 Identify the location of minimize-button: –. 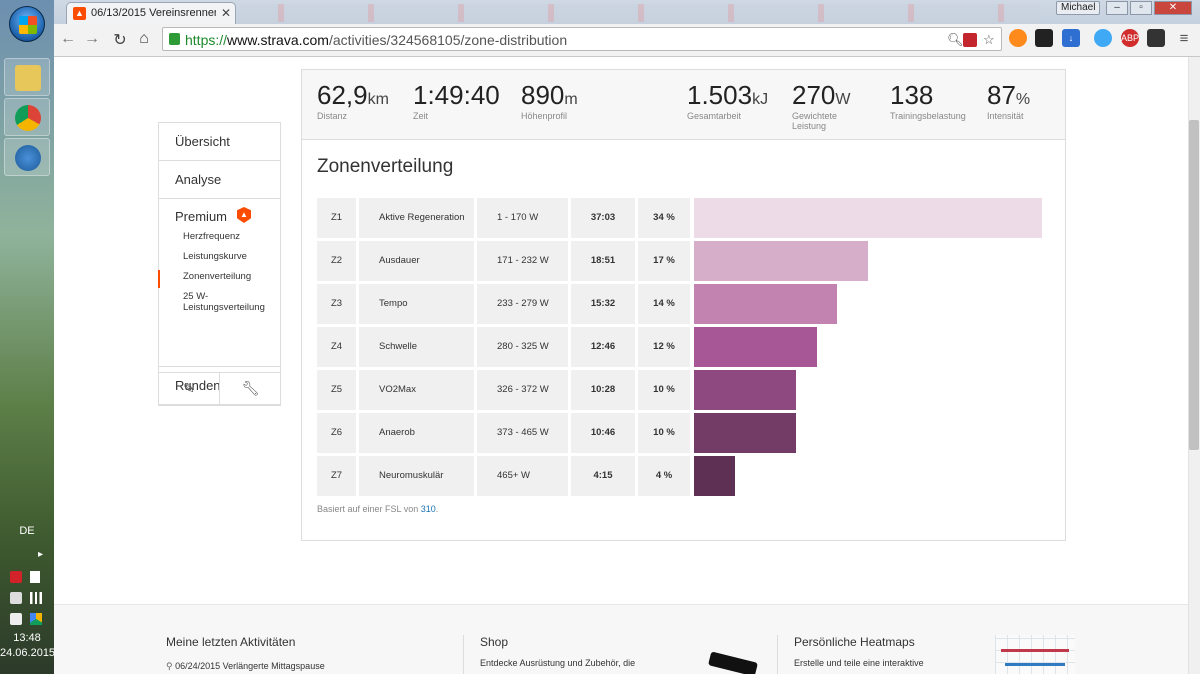
(1117, 8).